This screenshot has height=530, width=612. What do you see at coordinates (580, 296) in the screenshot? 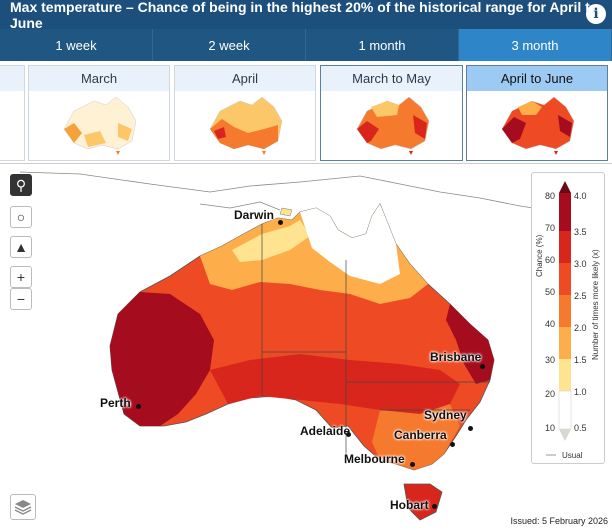
I see `legend-times-tick: 2.5` at bounding box center [580, 296].